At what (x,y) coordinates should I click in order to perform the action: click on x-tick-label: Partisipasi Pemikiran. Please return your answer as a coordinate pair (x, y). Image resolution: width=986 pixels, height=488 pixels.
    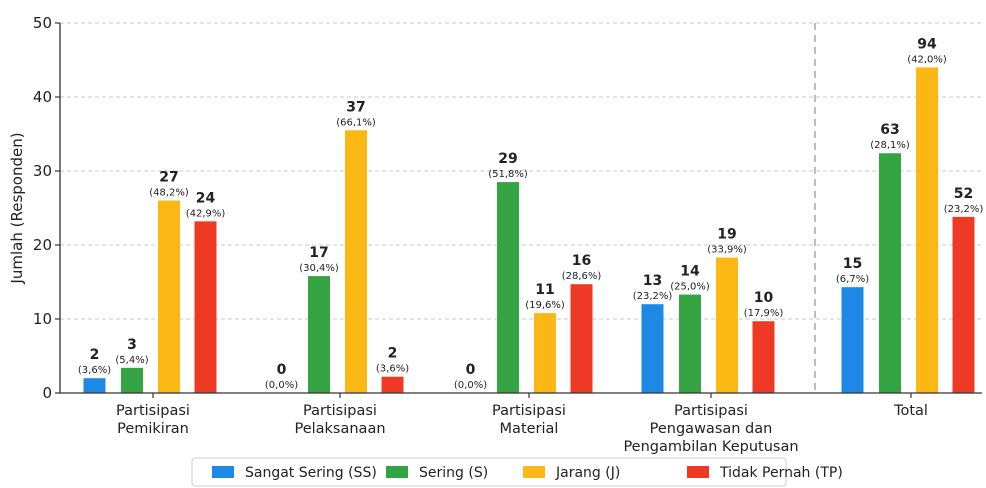
    Looking at the image, I should click on (153, 420).